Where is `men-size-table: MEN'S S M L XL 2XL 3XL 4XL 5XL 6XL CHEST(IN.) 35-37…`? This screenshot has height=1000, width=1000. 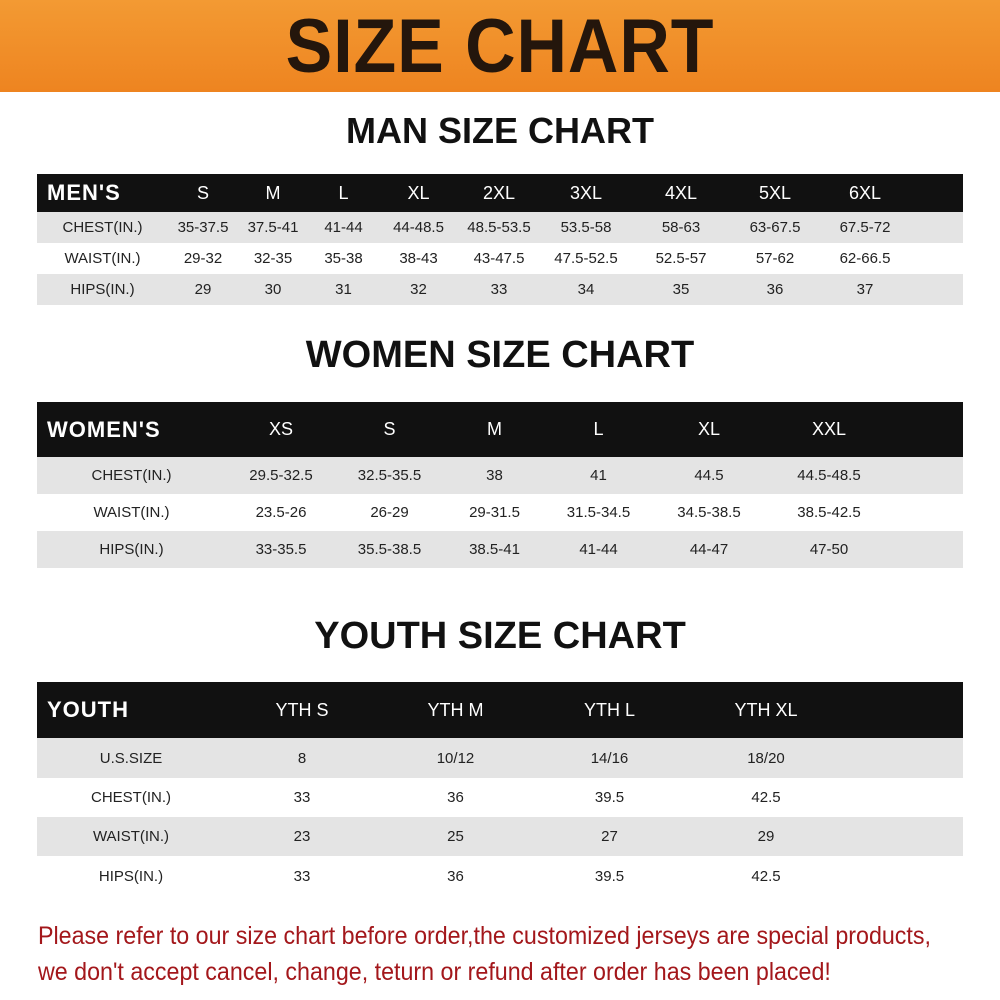 men-size-table: MEN'S S M L XL 2XL 3XL 4XL 5XL 6XL CHEST(IN.) 35-37… is located at coordinates (500, 239).